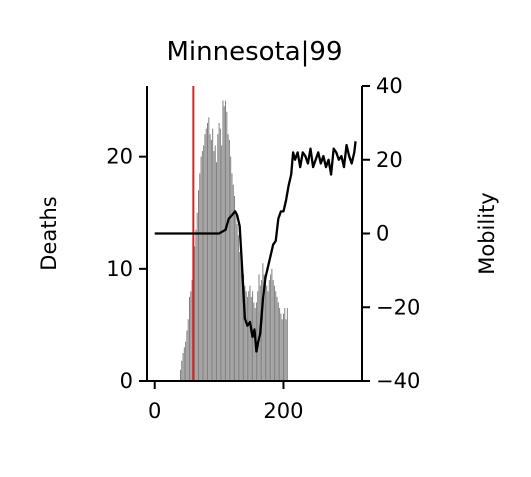 The image size is (531, 477). What do you see at coordinates (49, 233) in the screenshot?
I see `y-axis-label: Deaths` at bounding box center [49, 233].